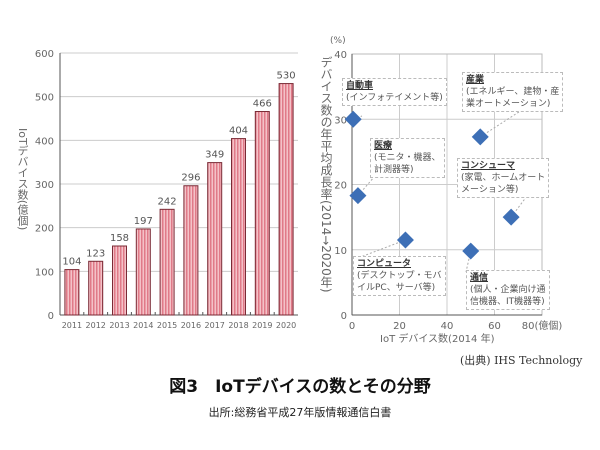  Describe the element at coordinates (384, 264) in the screenshot. I see `annotation-title: コンピュータ` at that location.